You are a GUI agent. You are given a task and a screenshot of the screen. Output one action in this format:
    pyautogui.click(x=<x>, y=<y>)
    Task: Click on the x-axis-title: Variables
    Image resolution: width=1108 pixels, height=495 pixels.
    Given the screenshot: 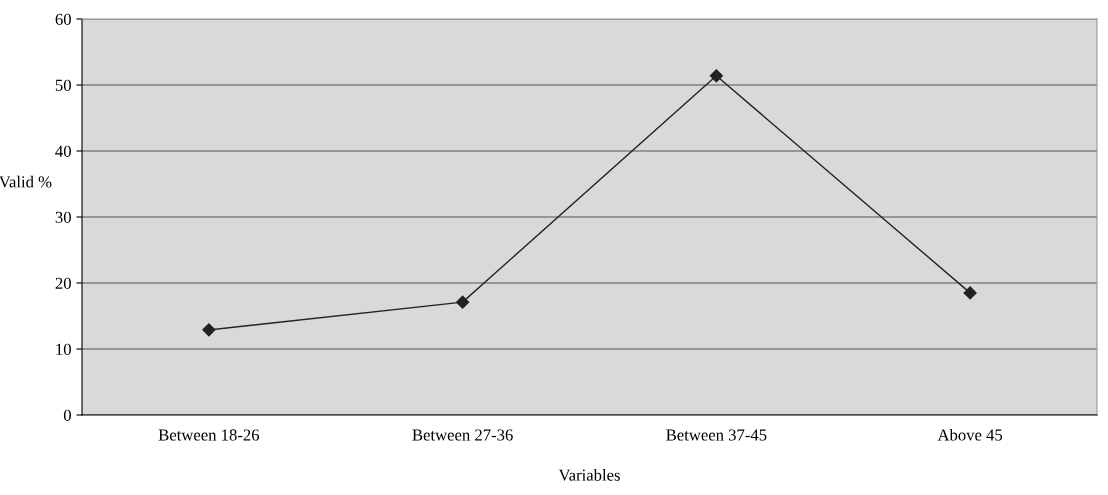 What is the action you would take?
    pyautogui.click(x=589, y=475)
    